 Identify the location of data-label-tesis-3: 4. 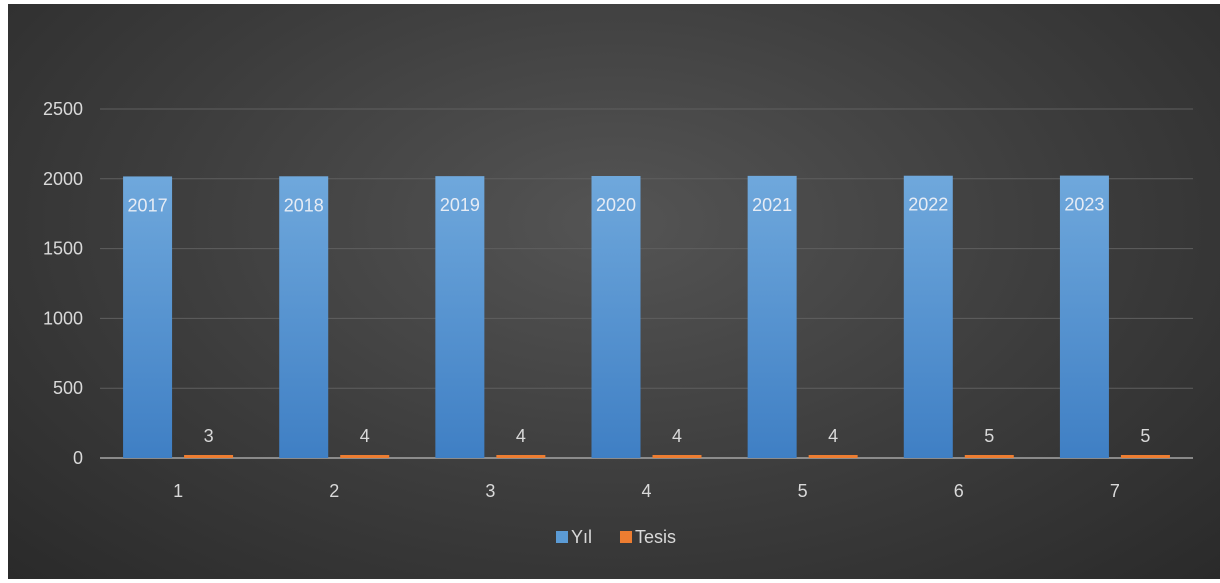
(521, 436).